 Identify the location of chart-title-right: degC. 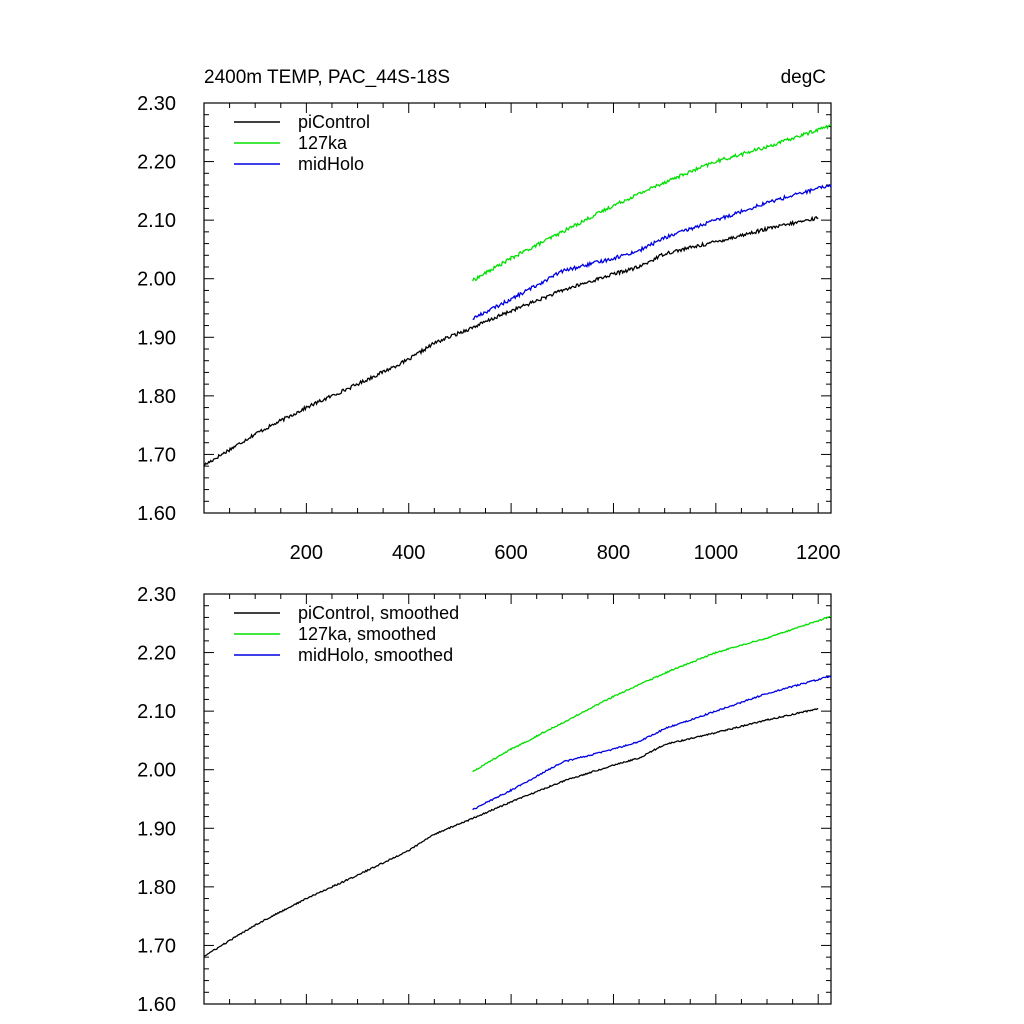
(803, 77).